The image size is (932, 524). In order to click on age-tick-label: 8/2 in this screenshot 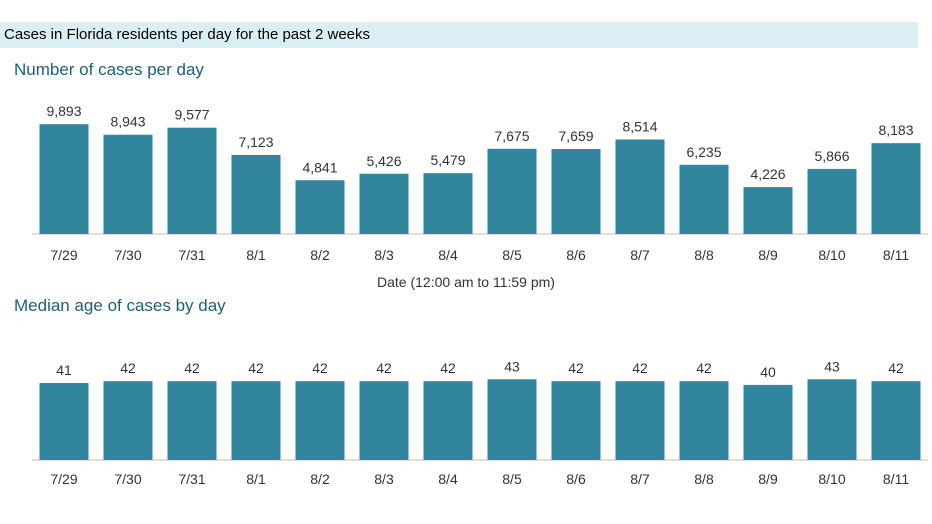, I will do `click(320, 479)`.